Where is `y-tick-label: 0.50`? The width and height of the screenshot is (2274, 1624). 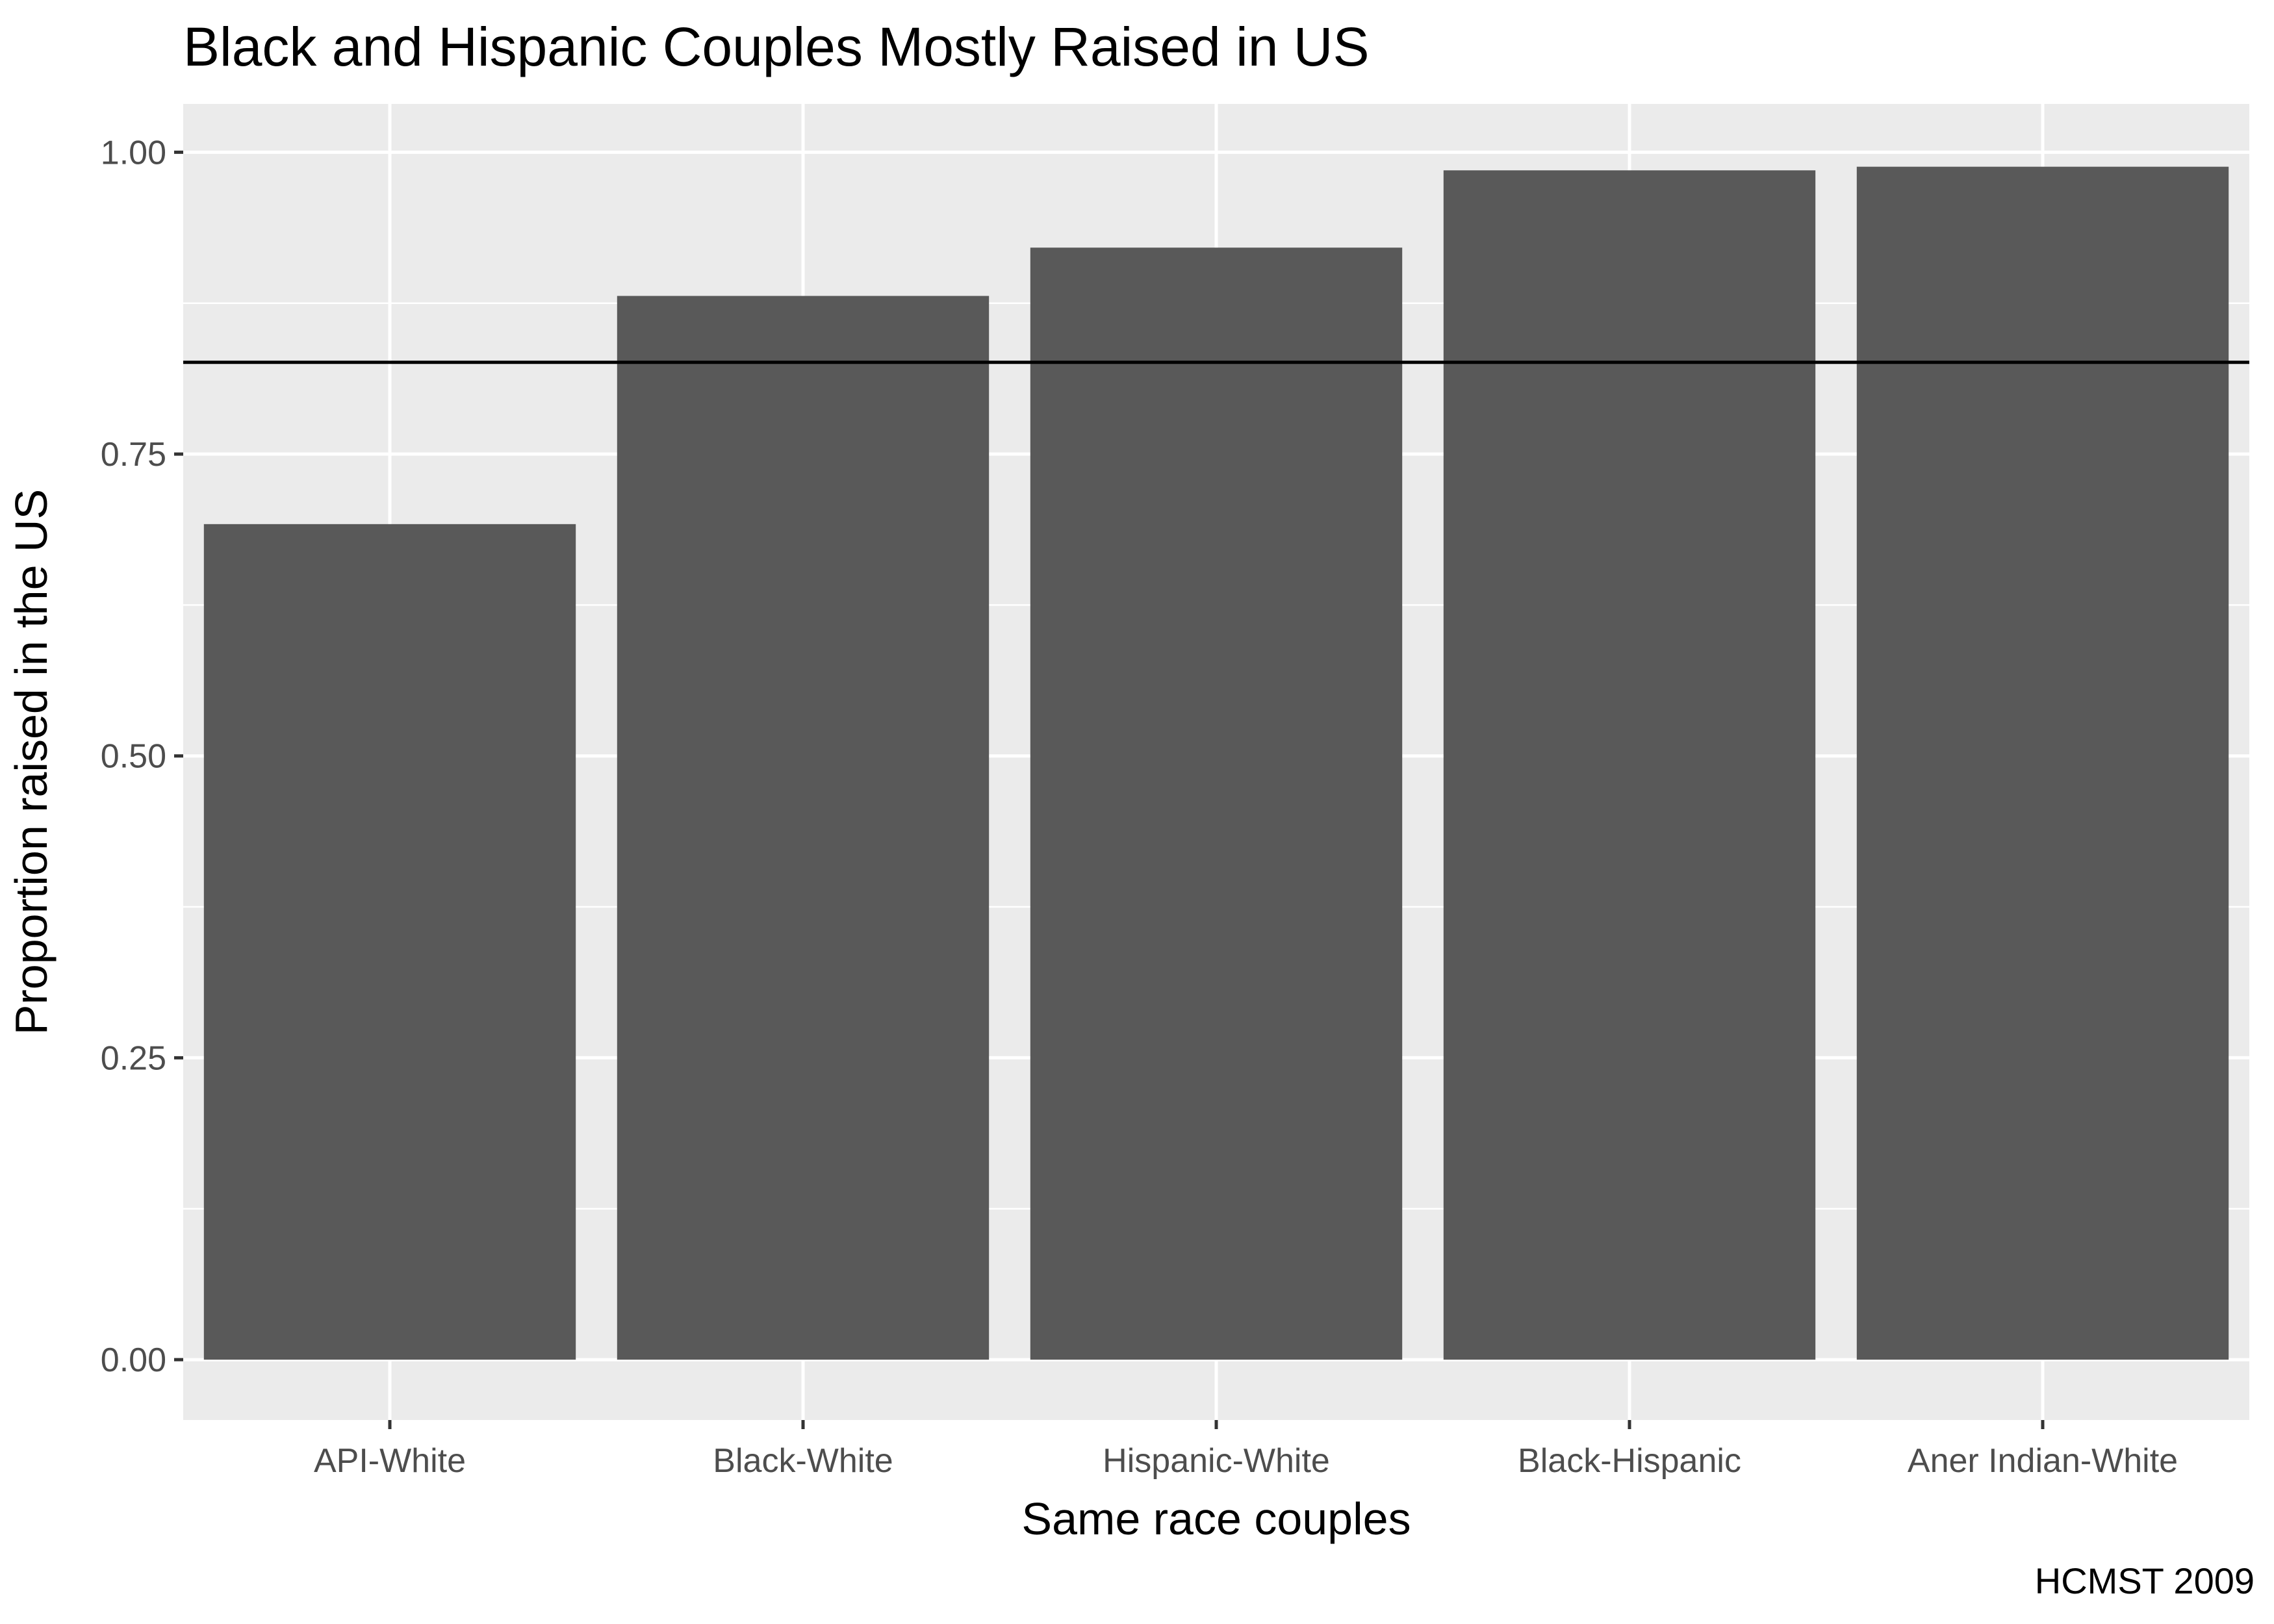
y-tick-label: 0.50 is located at coordinates (133, 757).